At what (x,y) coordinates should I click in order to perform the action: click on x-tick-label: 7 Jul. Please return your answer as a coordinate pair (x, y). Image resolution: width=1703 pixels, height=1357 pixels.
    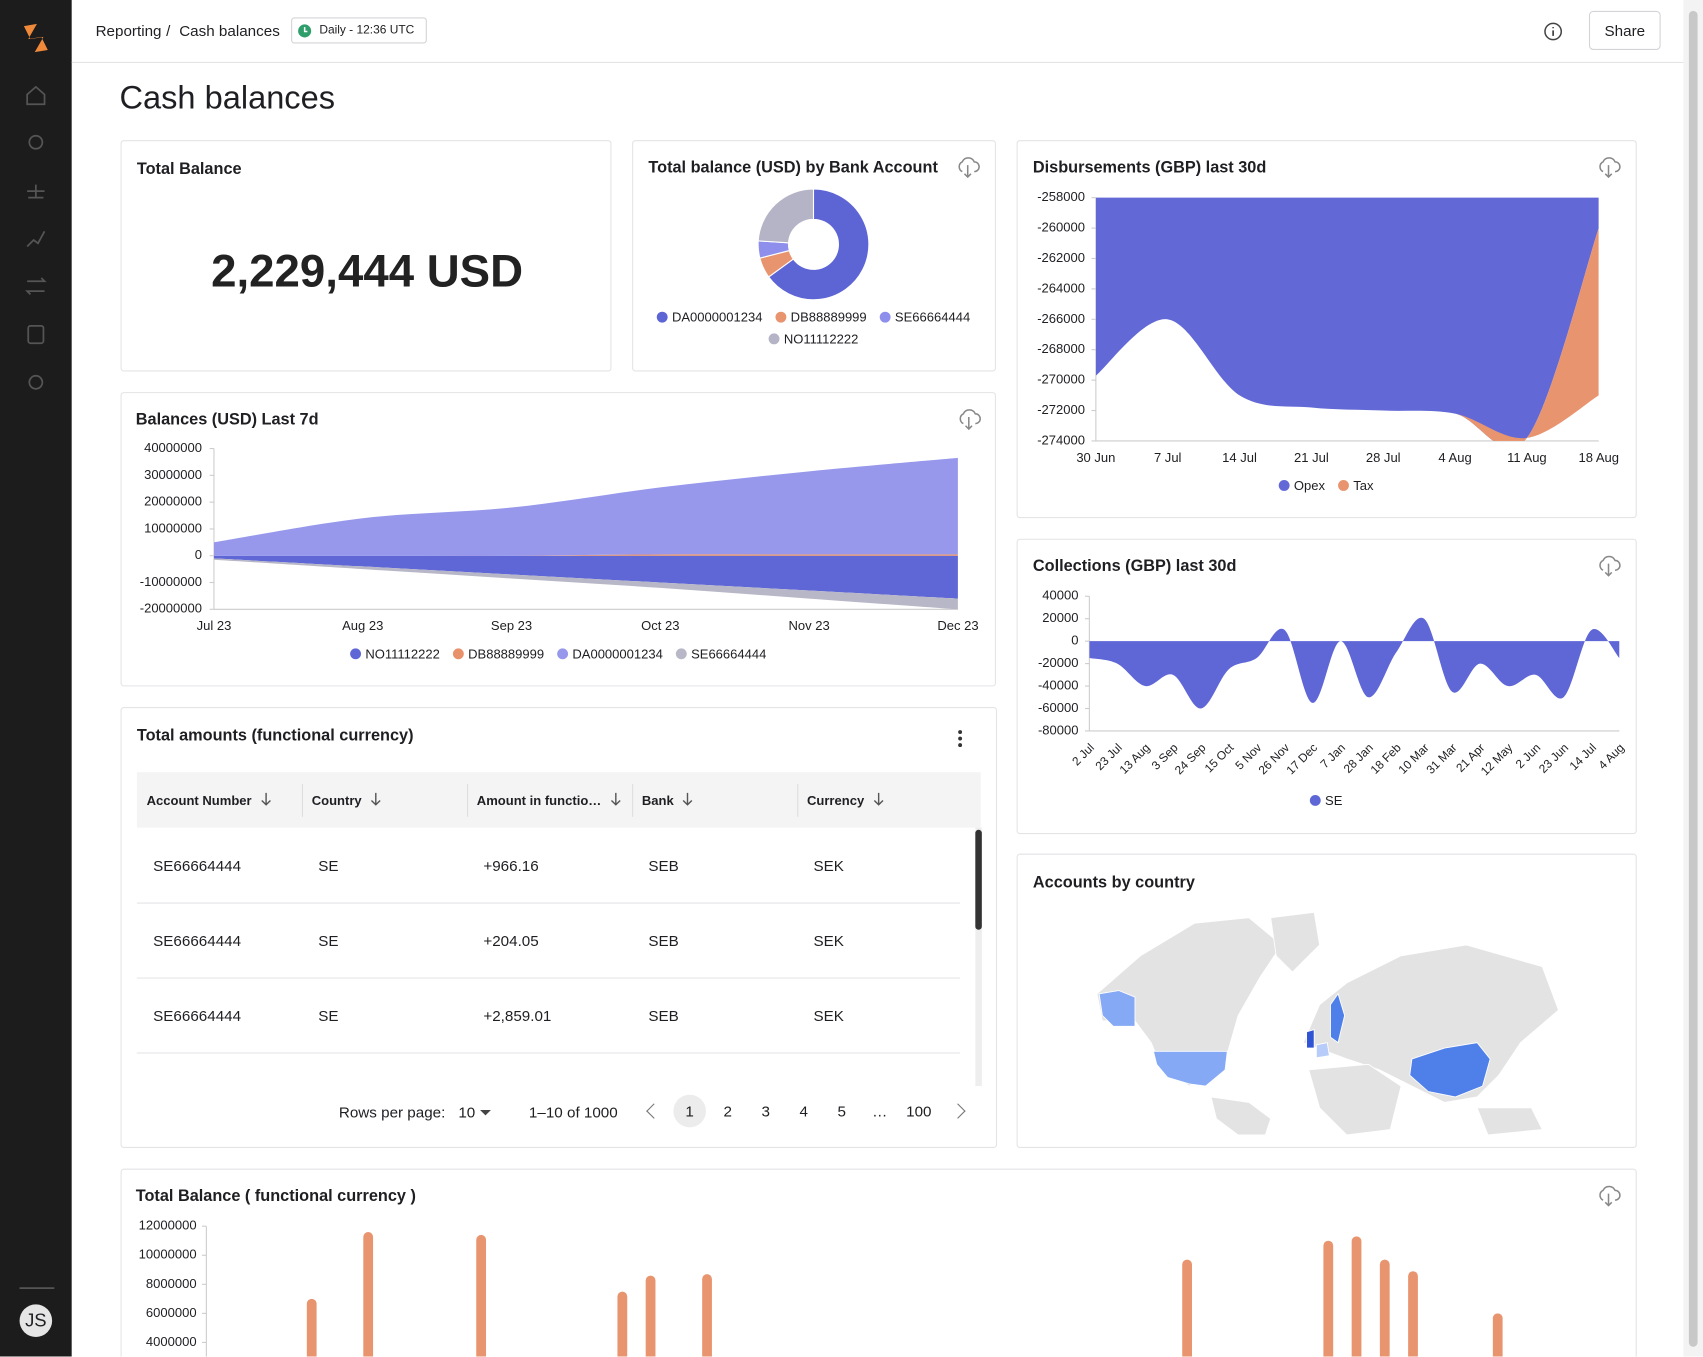
    Looking at the image, I should click on (1168, 457).